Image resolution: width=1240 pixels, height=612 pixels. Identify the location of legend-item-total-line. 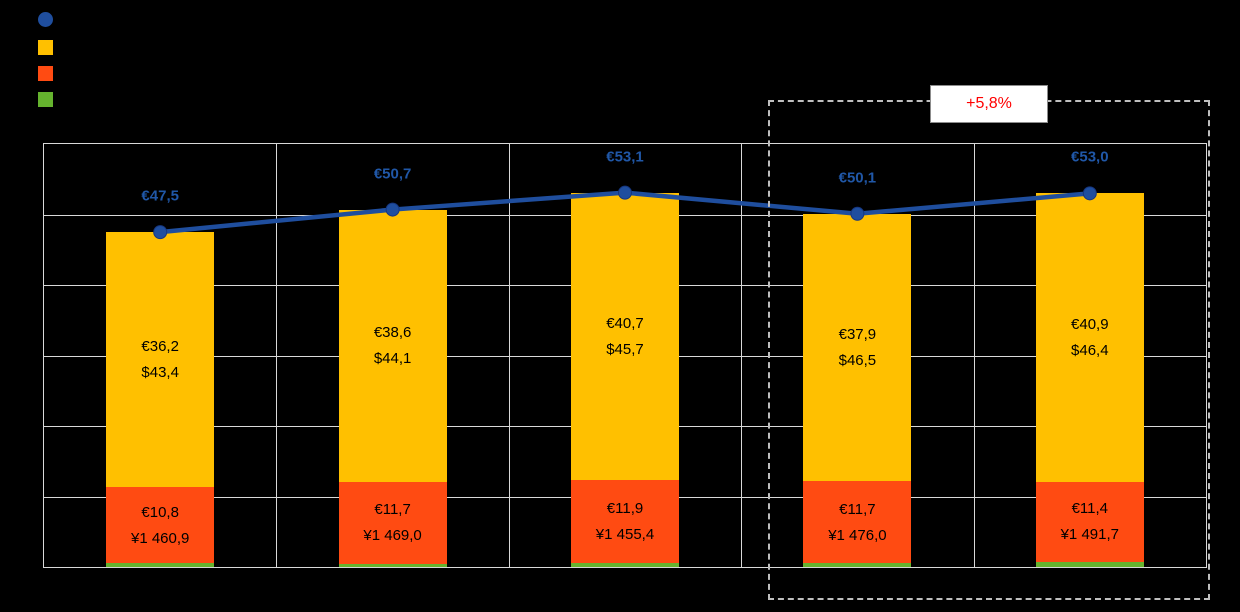
(50, 19).